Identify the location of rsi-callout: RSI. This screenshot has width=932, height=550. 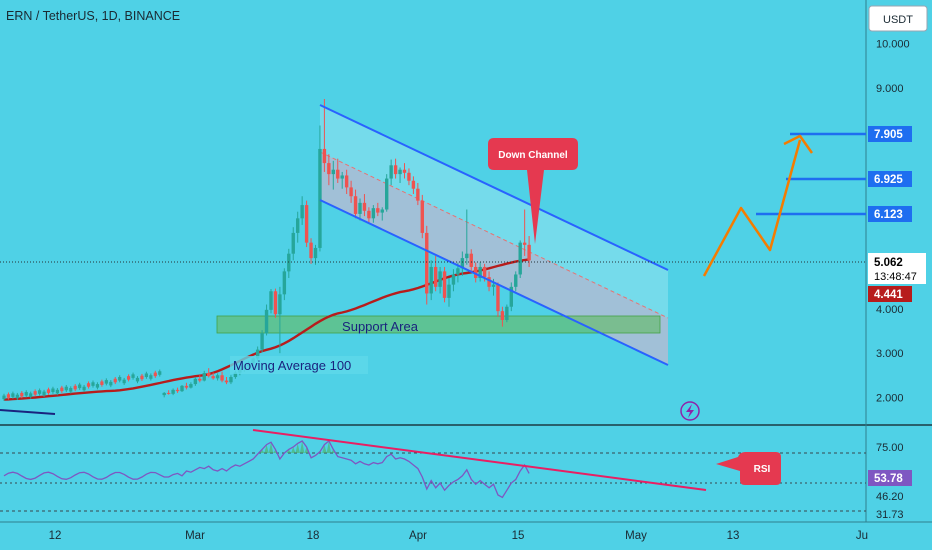
(748, 468).